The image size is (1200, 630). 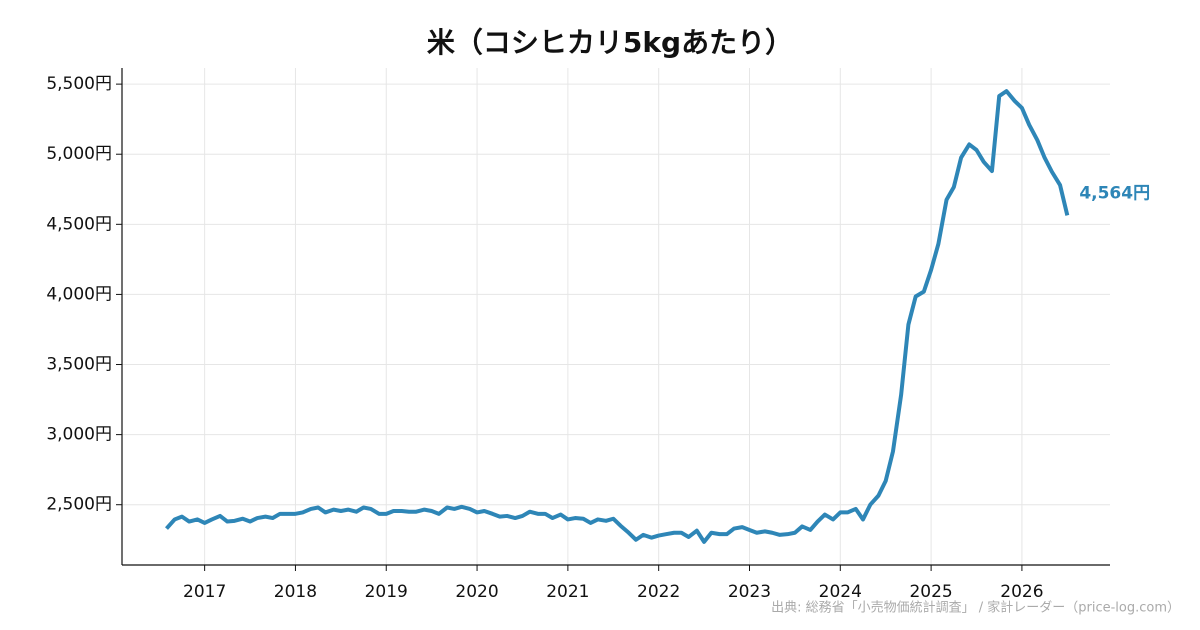 I want to click on x-tick-label: 2025, so click(x=930, y=592).